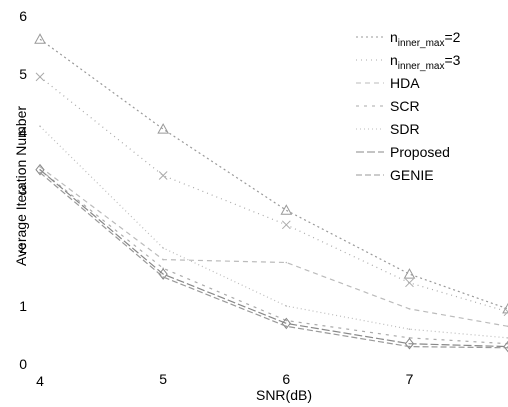  What do you see at coordinates (388, 129) in the screenshot?
I see `legend-item: SDR` at bounding box center [388, 129].